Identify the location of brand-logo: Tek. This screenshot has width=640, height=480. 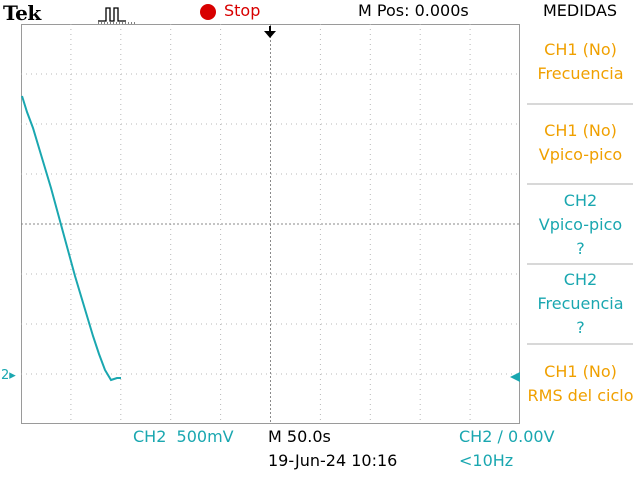
(22, 13).